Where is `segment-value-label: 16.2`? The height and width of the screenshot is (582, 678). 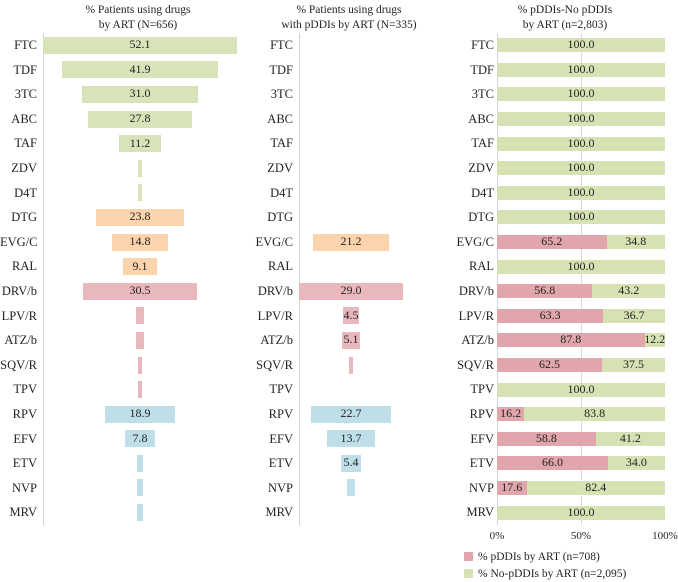 segment-value-label: 16.2 is located at coordinates (511, 413).